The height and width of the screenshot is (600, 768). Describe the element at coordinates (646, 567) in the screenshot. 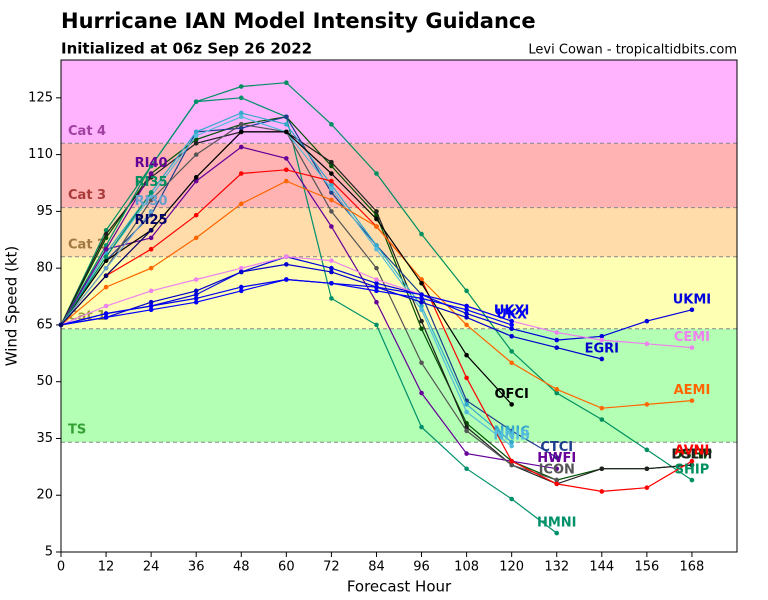

I see `x-tick-label: 156` at that location.